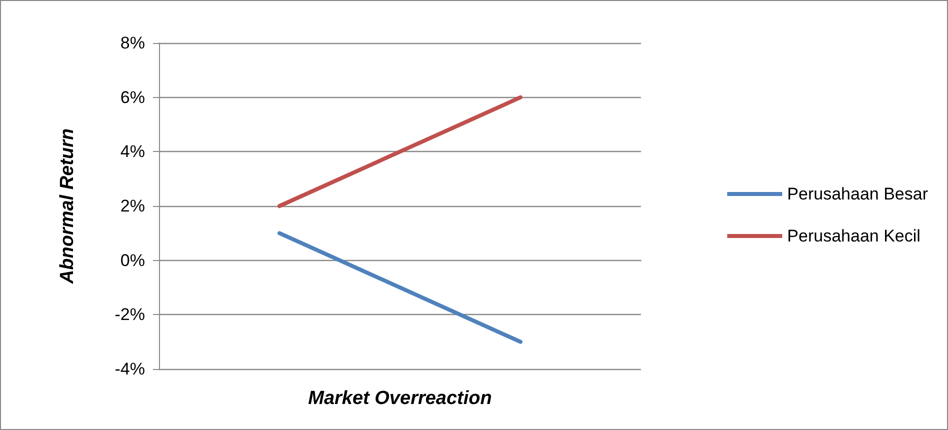 The width and height of the screenshot is (948, 430). Describe the element at coordinates (132, 43) in the screenshot. I see `y-tick-label: 8%` at that location.